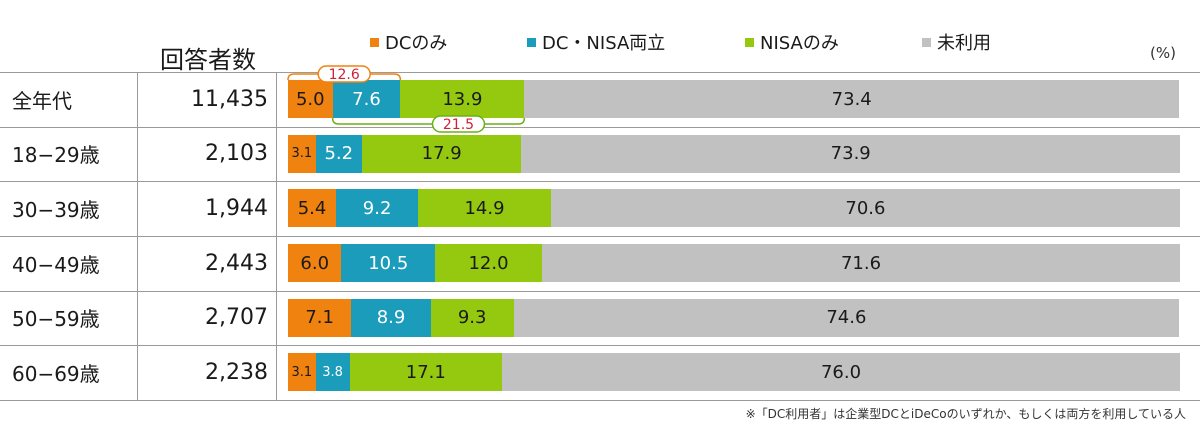 The height and width of the screenshot is (427, 1200). Describe the element at coordinates (860, 263) in the screenshot. I see `bar-segment: 71.6` at that location.